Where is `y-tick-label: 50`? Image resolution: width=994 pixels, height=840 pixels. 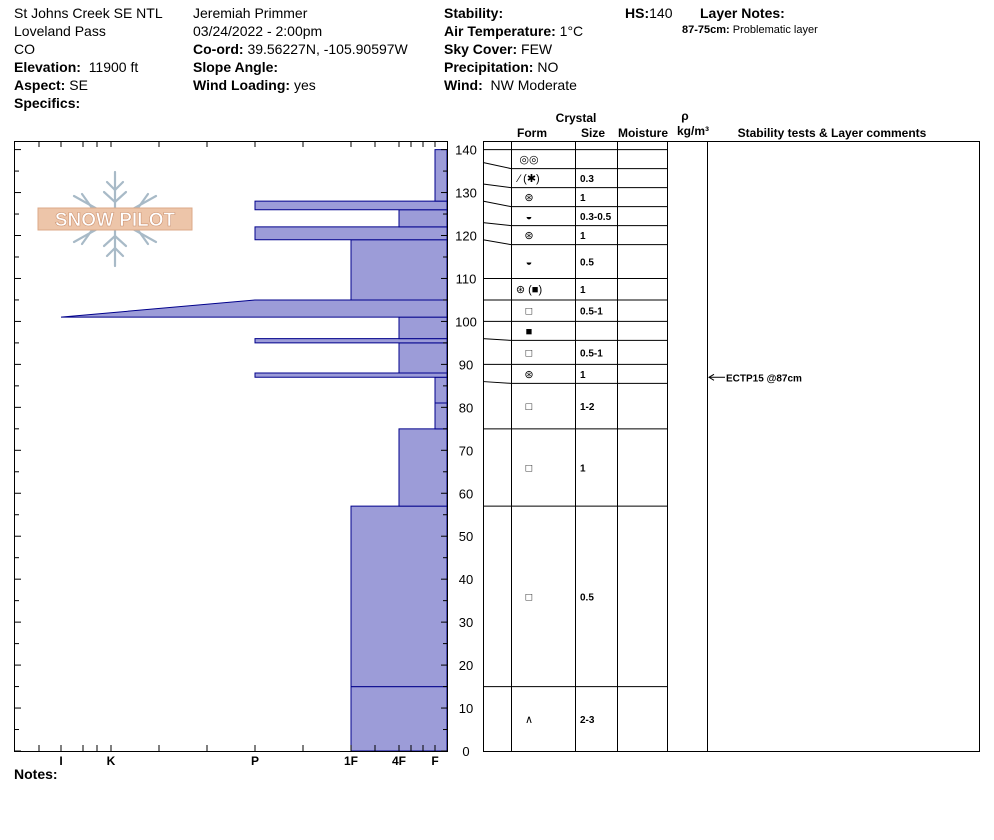 y-tick-label: 50 is located at coordinates (466, 536).